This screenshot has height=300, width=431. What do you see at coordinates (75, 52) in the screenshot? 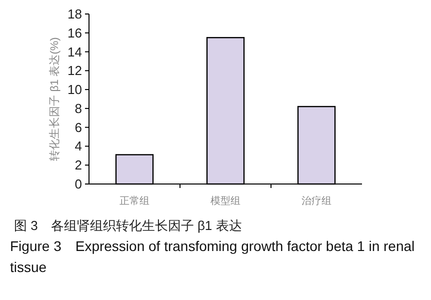
I see `y-tick-label: 14` at bounding box center [75, 52].